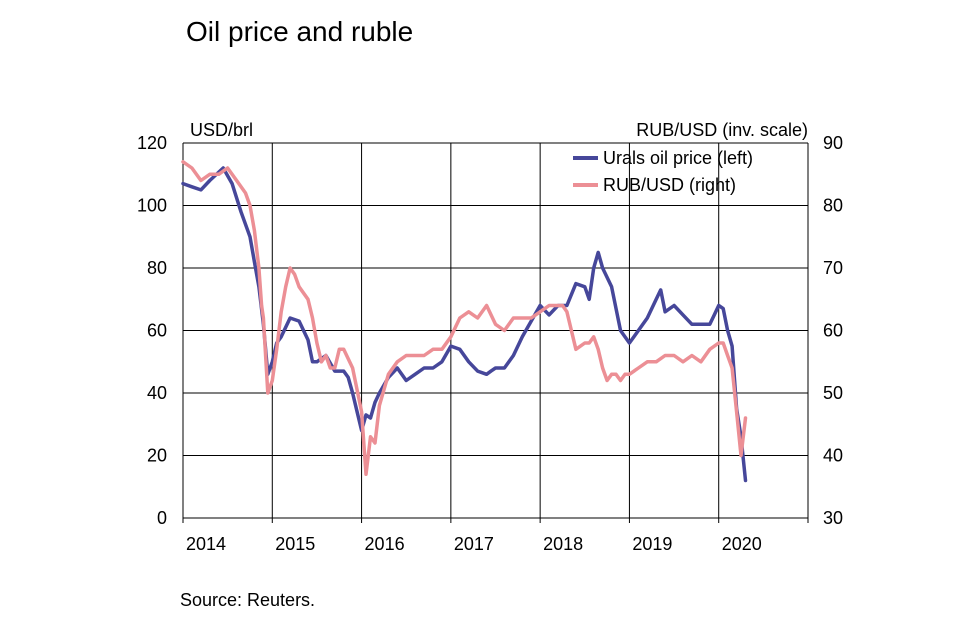 The height and width of the screenshot is (638, 976). What do you see at coordinates (833, 331) in the screenshot?
I see `right-tick-label: 60` at bounding box center [833, 331].